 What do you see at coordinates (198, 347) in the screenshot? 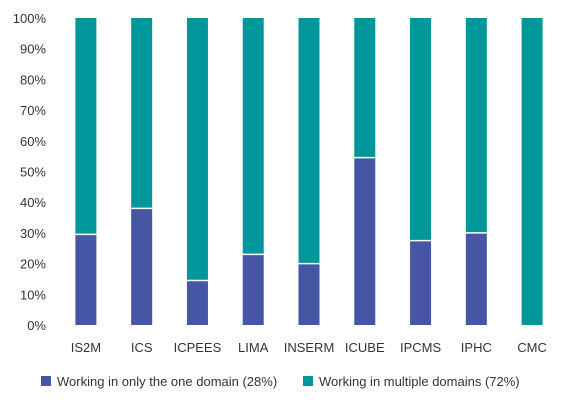
I see `x-tick-label: ICPEES` at bounding box center [198, 347].